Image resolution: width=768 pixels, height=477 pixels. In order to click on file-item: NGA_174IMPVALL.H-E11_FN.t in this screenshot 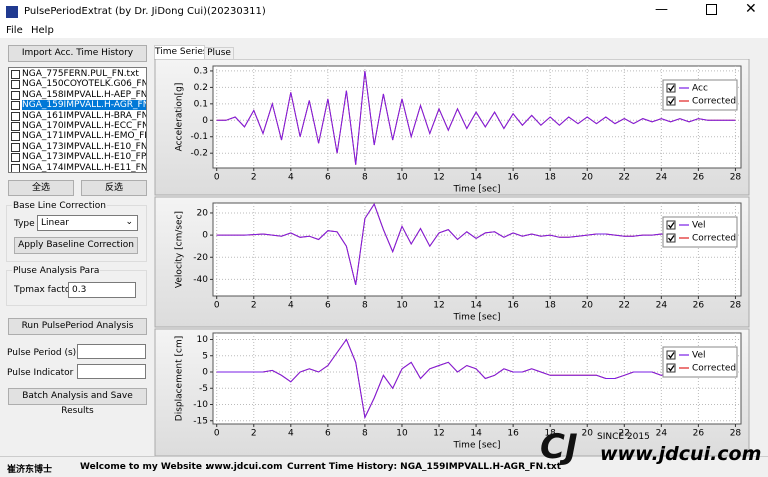, I will do `click(77, 167)`.